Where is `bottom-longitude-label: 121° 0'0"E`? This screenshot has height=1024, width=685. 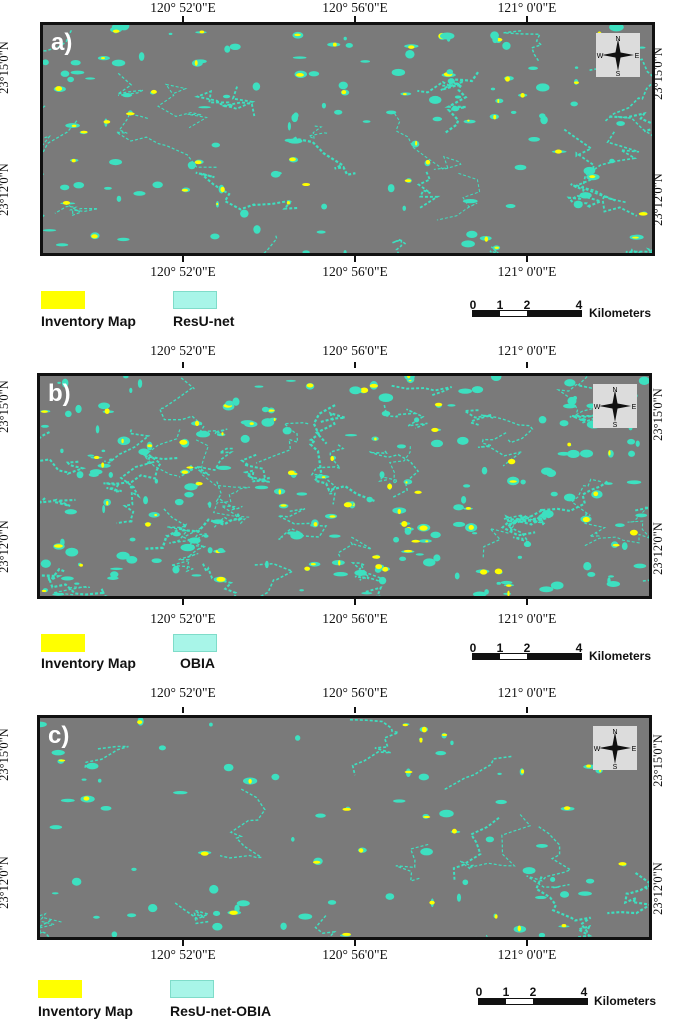
bottom-longitude-label: 121° 0'0"E is located at coordinates (527, 618).